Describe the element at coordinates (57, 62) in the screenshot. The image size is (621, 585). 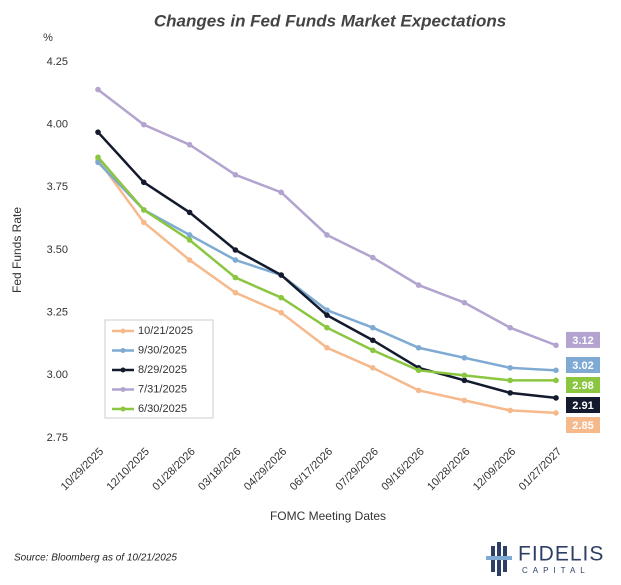
I see `y-tick-label: 4.25` at that location.